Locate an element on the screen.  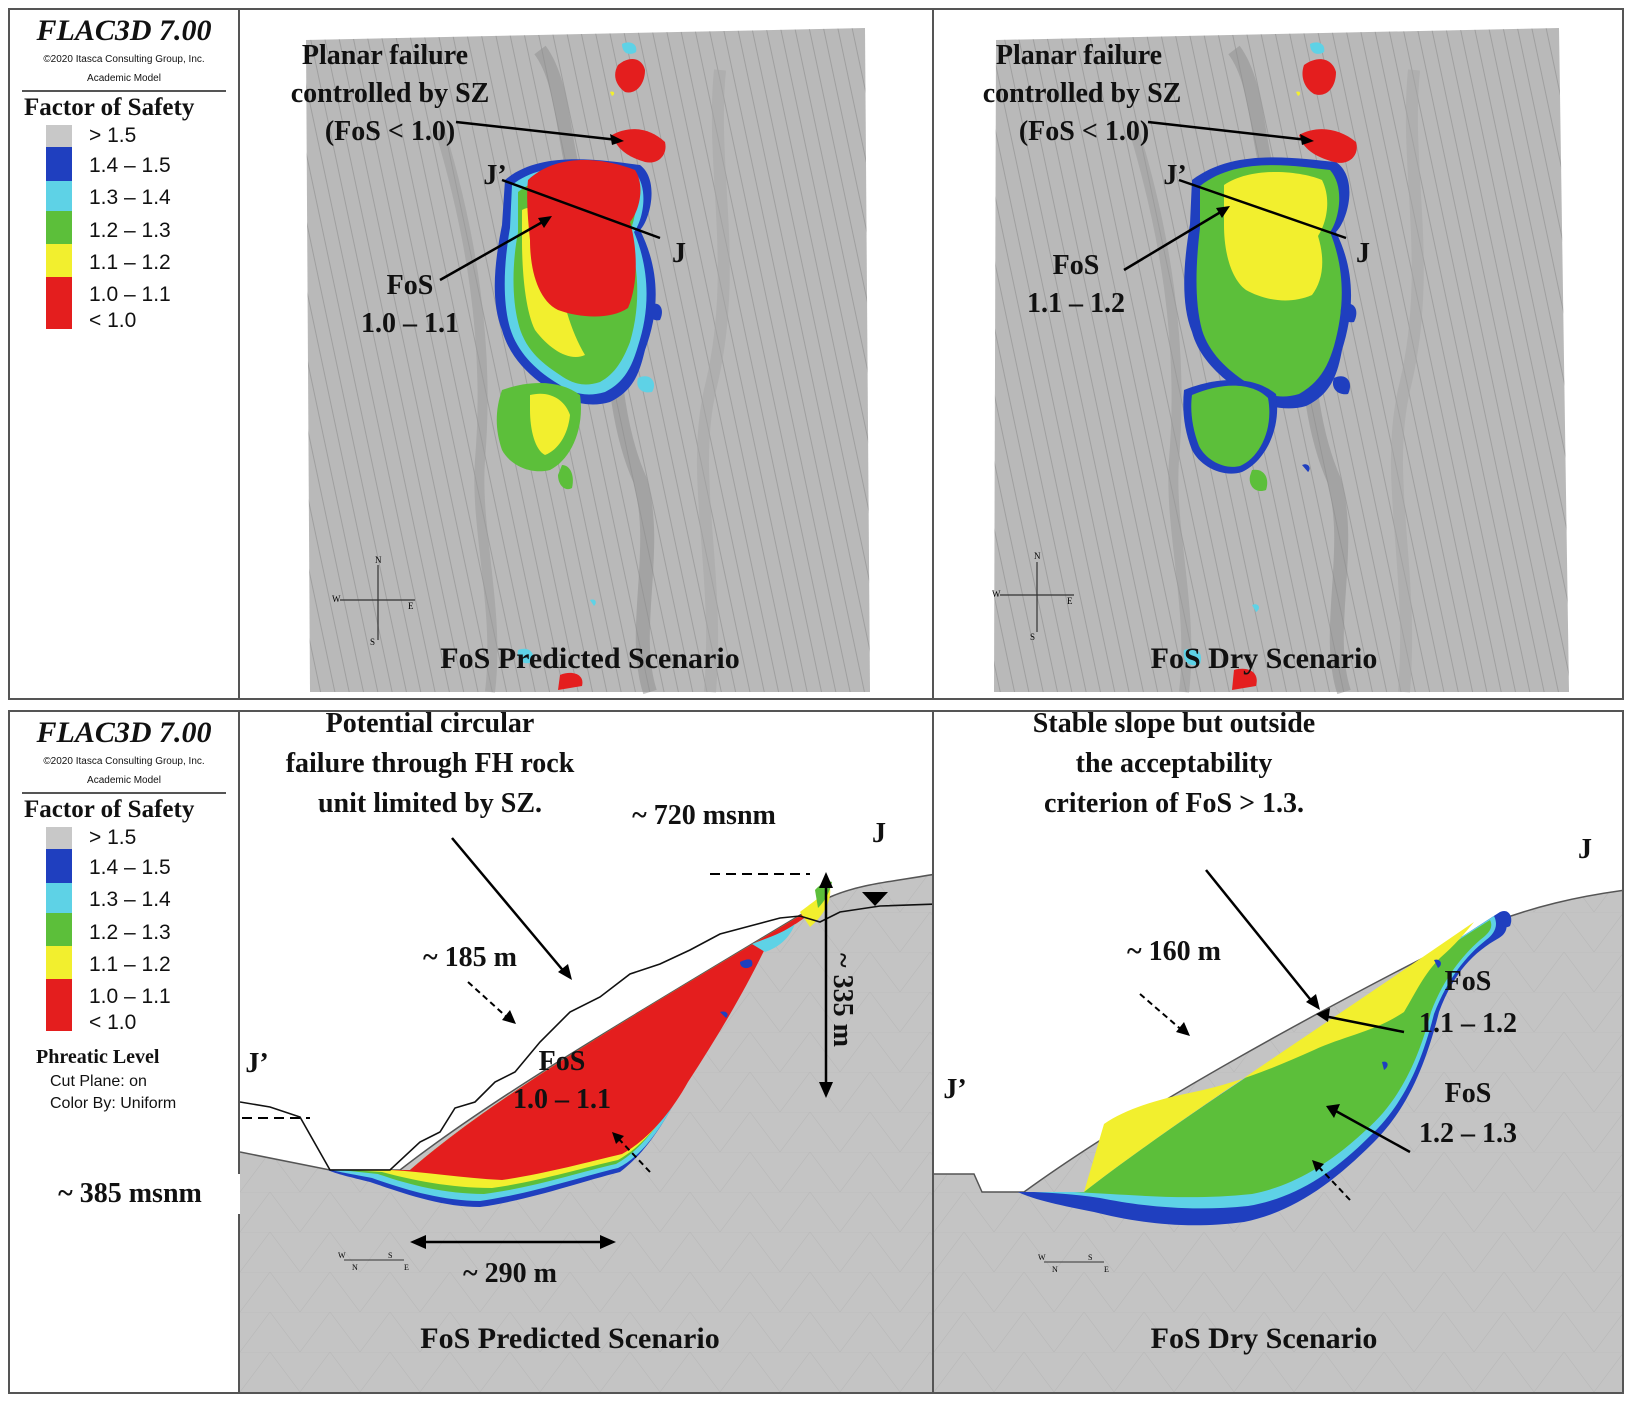
fos-arrow is located at coordinates (1174, 240).